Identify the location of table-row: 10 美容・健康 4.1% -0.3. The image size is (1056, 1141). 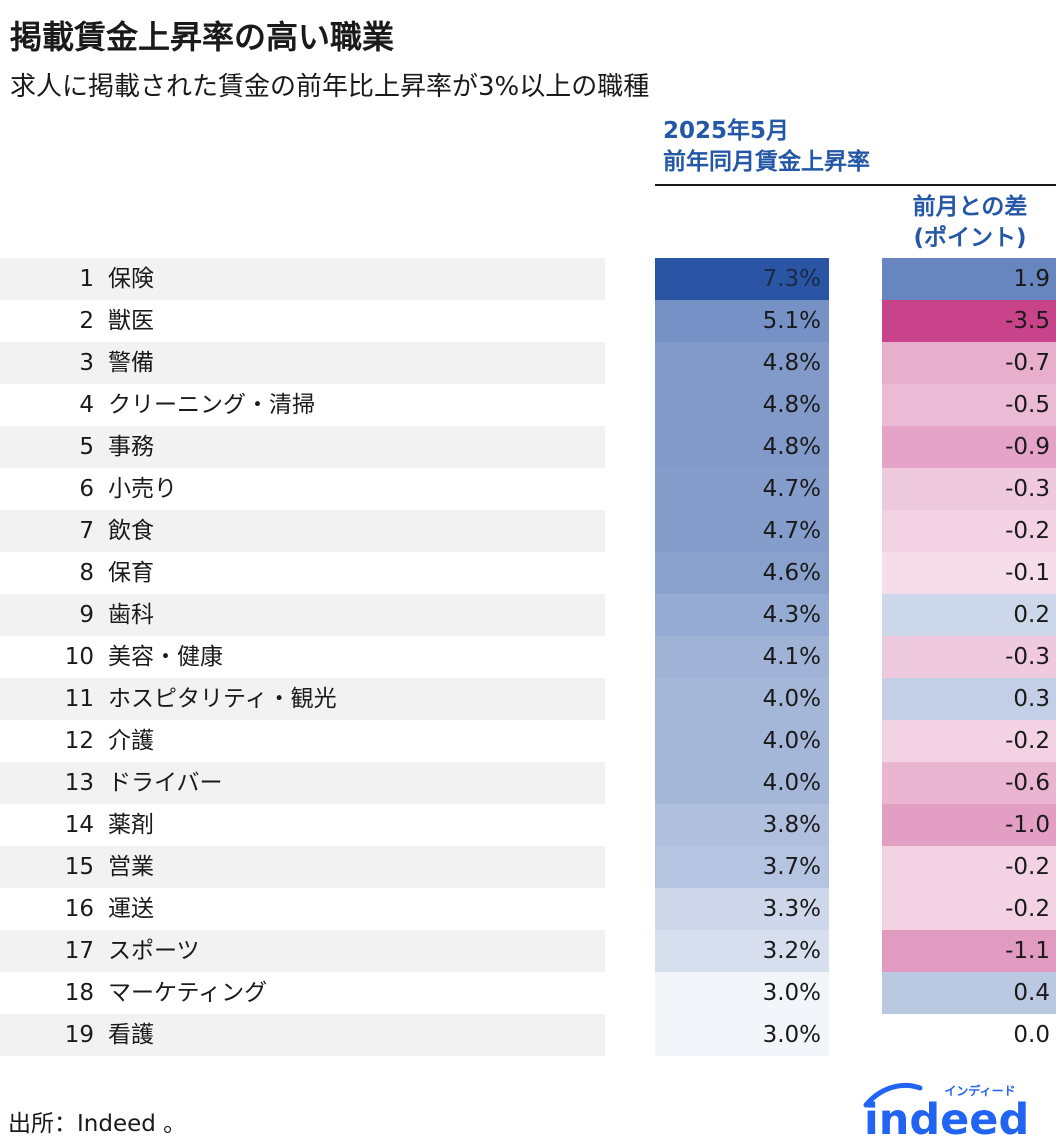
(528, 657).